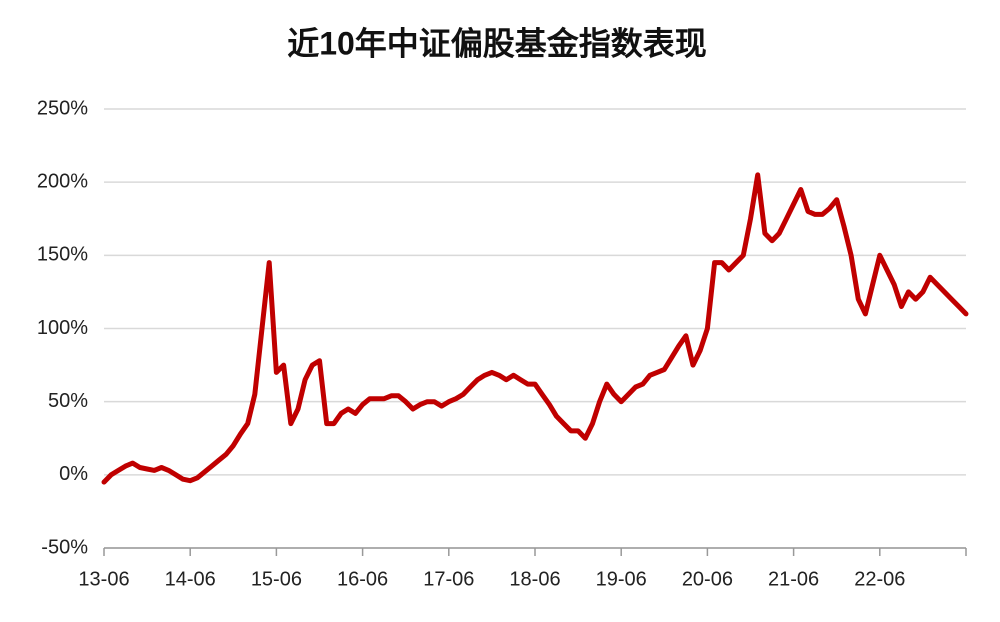 The image size is (1000, 622). What do you see at coordinates (448, 579) in the screenshot?
I see `x-tick-label: 17-06` at bounding box center [448, 579].